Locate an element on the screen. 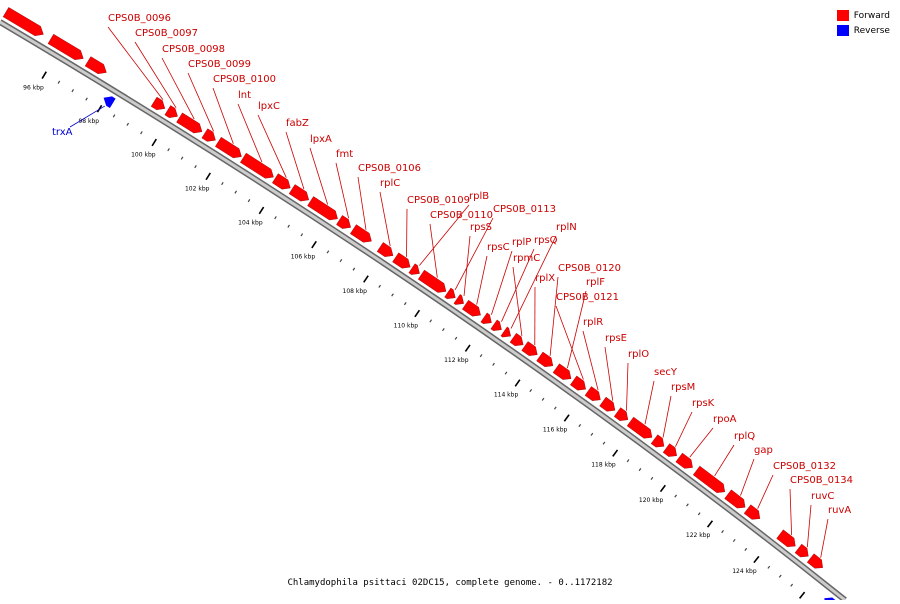 The height and width of the screenshot is (604, 900). gene-label: trxA is located at coordinates (62, 132).